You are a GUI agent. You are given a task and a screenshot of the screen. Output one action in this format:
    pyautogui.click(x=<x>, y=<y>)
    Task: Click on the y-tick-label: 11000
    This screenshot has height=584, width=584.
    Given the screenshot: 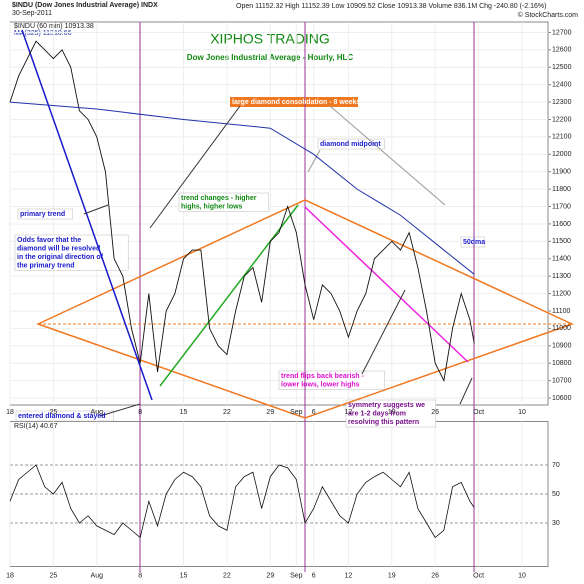 What is the action you would take?
    pyautogui.click(x=561, y=328)
    